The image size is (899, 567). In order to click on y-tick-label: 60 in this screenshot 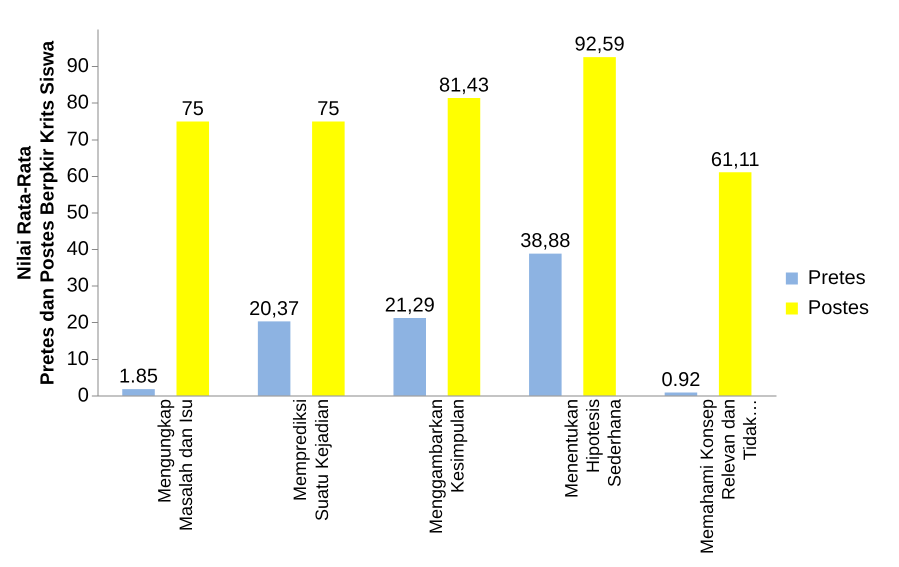, I will do `click(77, 175)`.